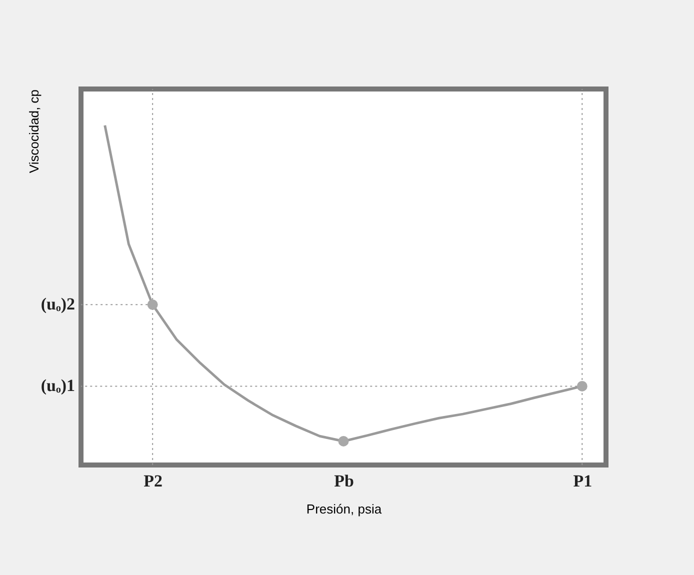 This screenshot has height=575, width=694. What do you see at coordinates (57, 304) in the screenshot?
I see `ref-line-label: (uₒ)2` at bounding box center [57, 304].